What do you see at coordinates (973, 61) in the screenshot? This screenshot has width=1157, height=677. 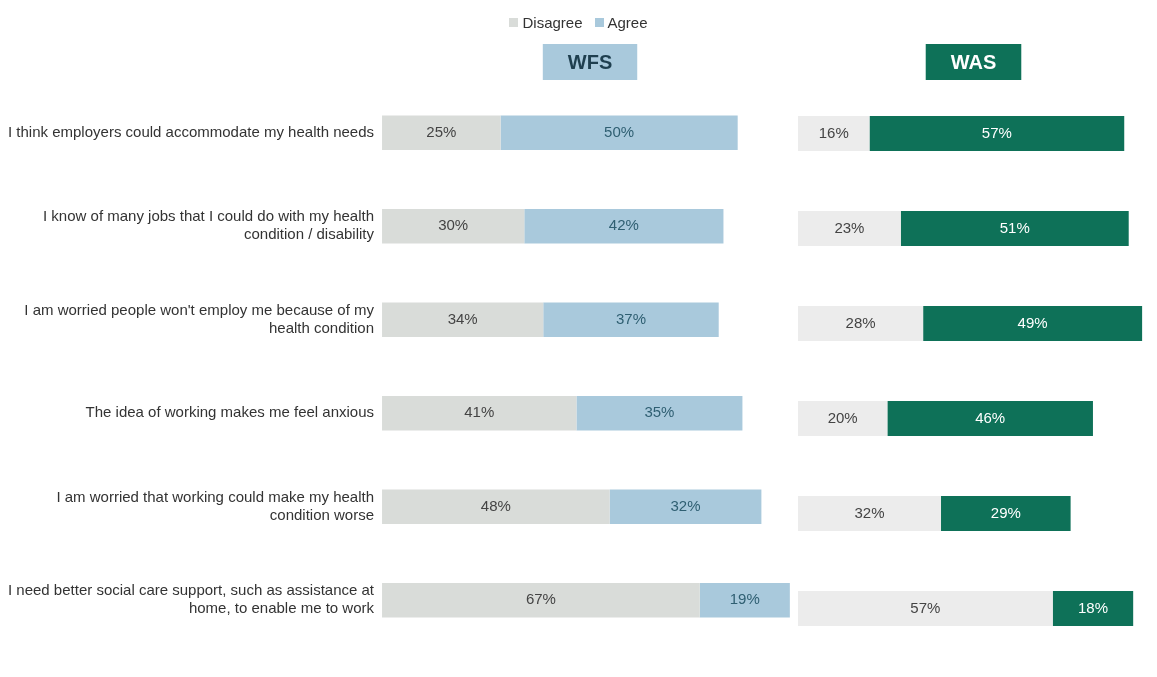 I see `chart-title: WAS` at bounding box center [973, 61].